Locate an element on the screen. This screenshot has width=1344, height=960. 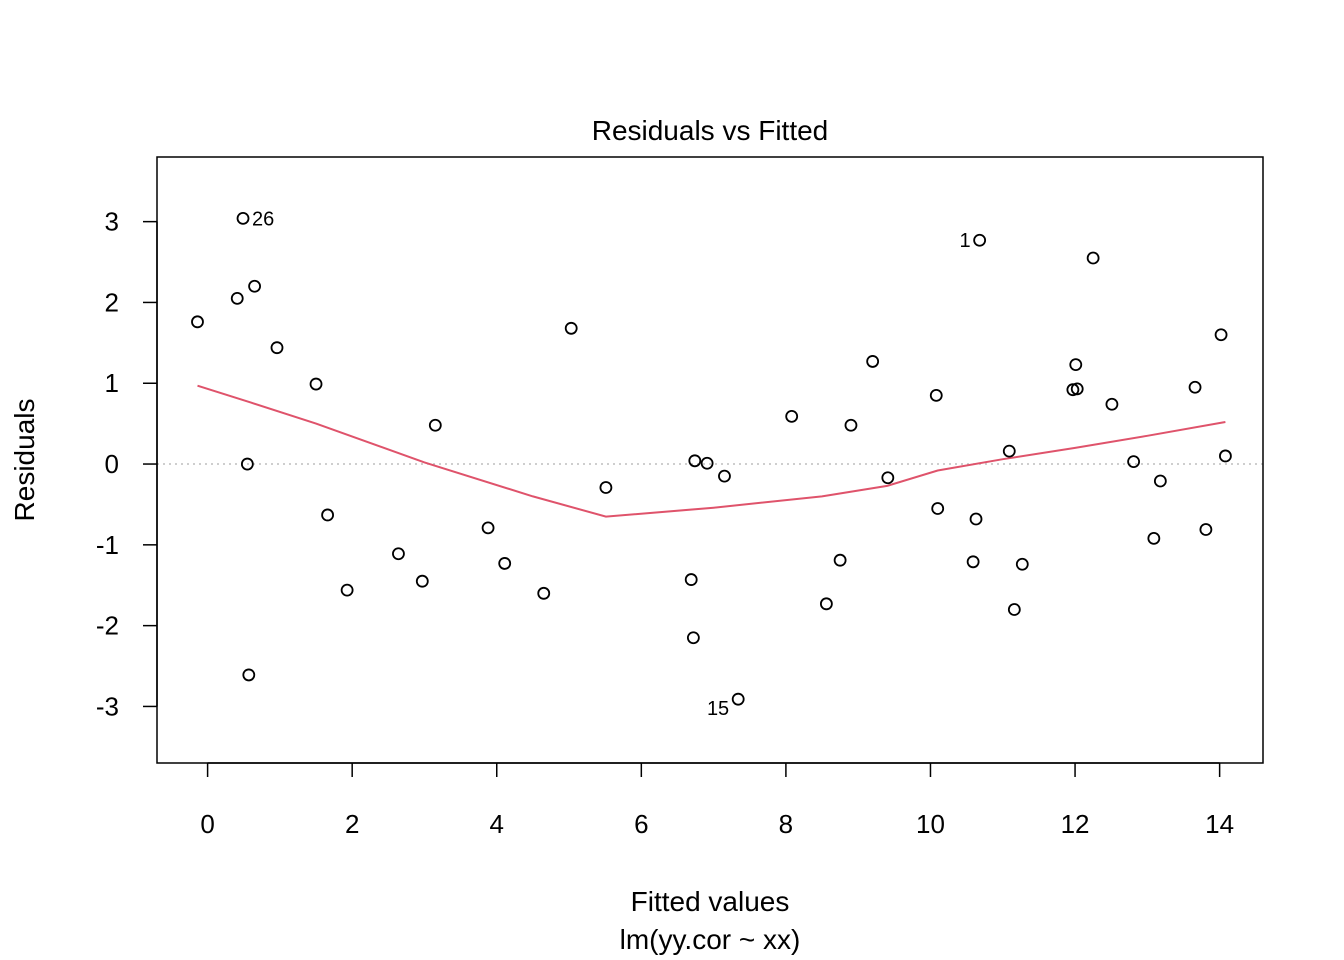
y-tick-label: 2 is located at coordinates (112, 302).